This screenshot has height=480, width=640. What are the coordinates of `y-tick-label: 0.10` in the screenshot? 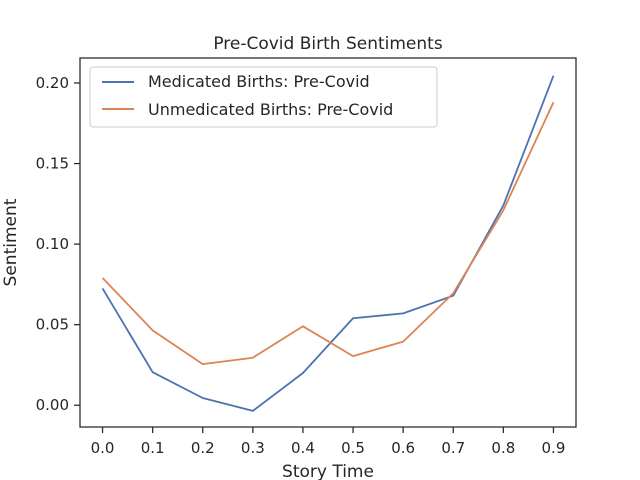 It's located at (52, 244).